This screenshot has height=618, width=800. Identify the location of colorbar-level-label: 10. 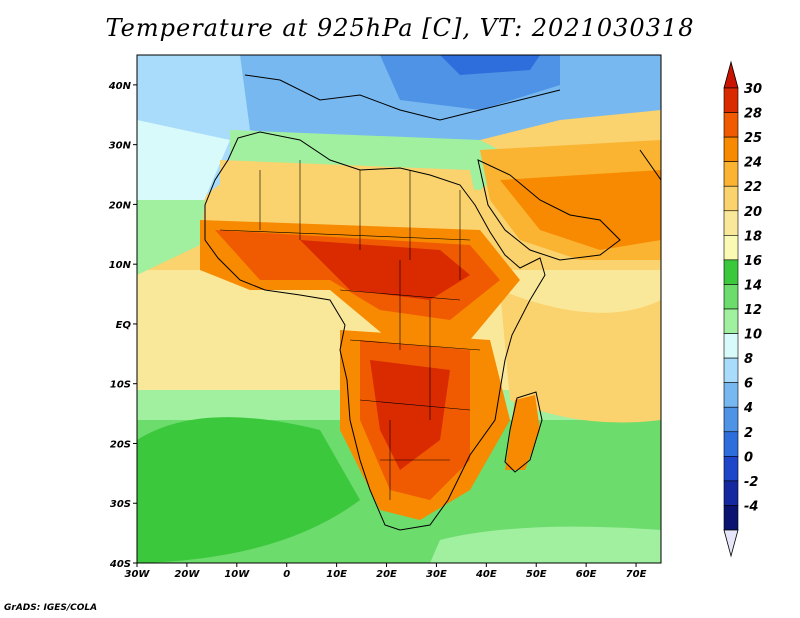
(753, 335).